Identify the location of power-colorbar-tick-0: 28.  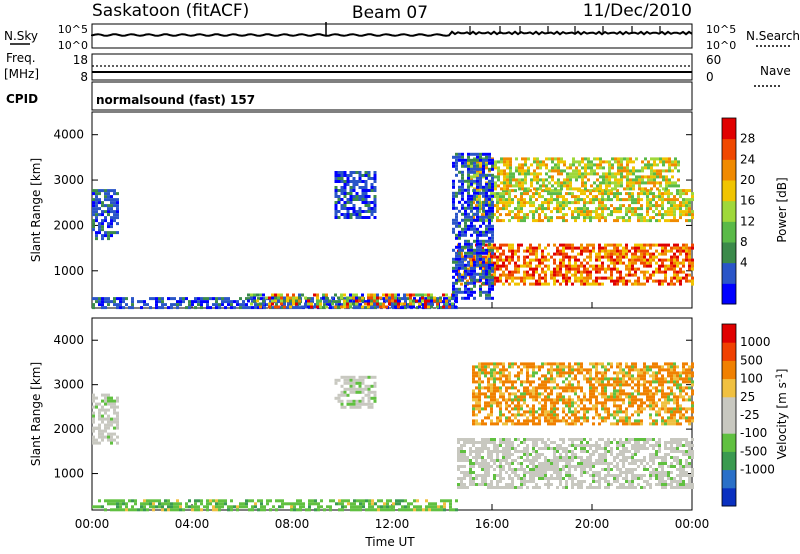
(747, 139).